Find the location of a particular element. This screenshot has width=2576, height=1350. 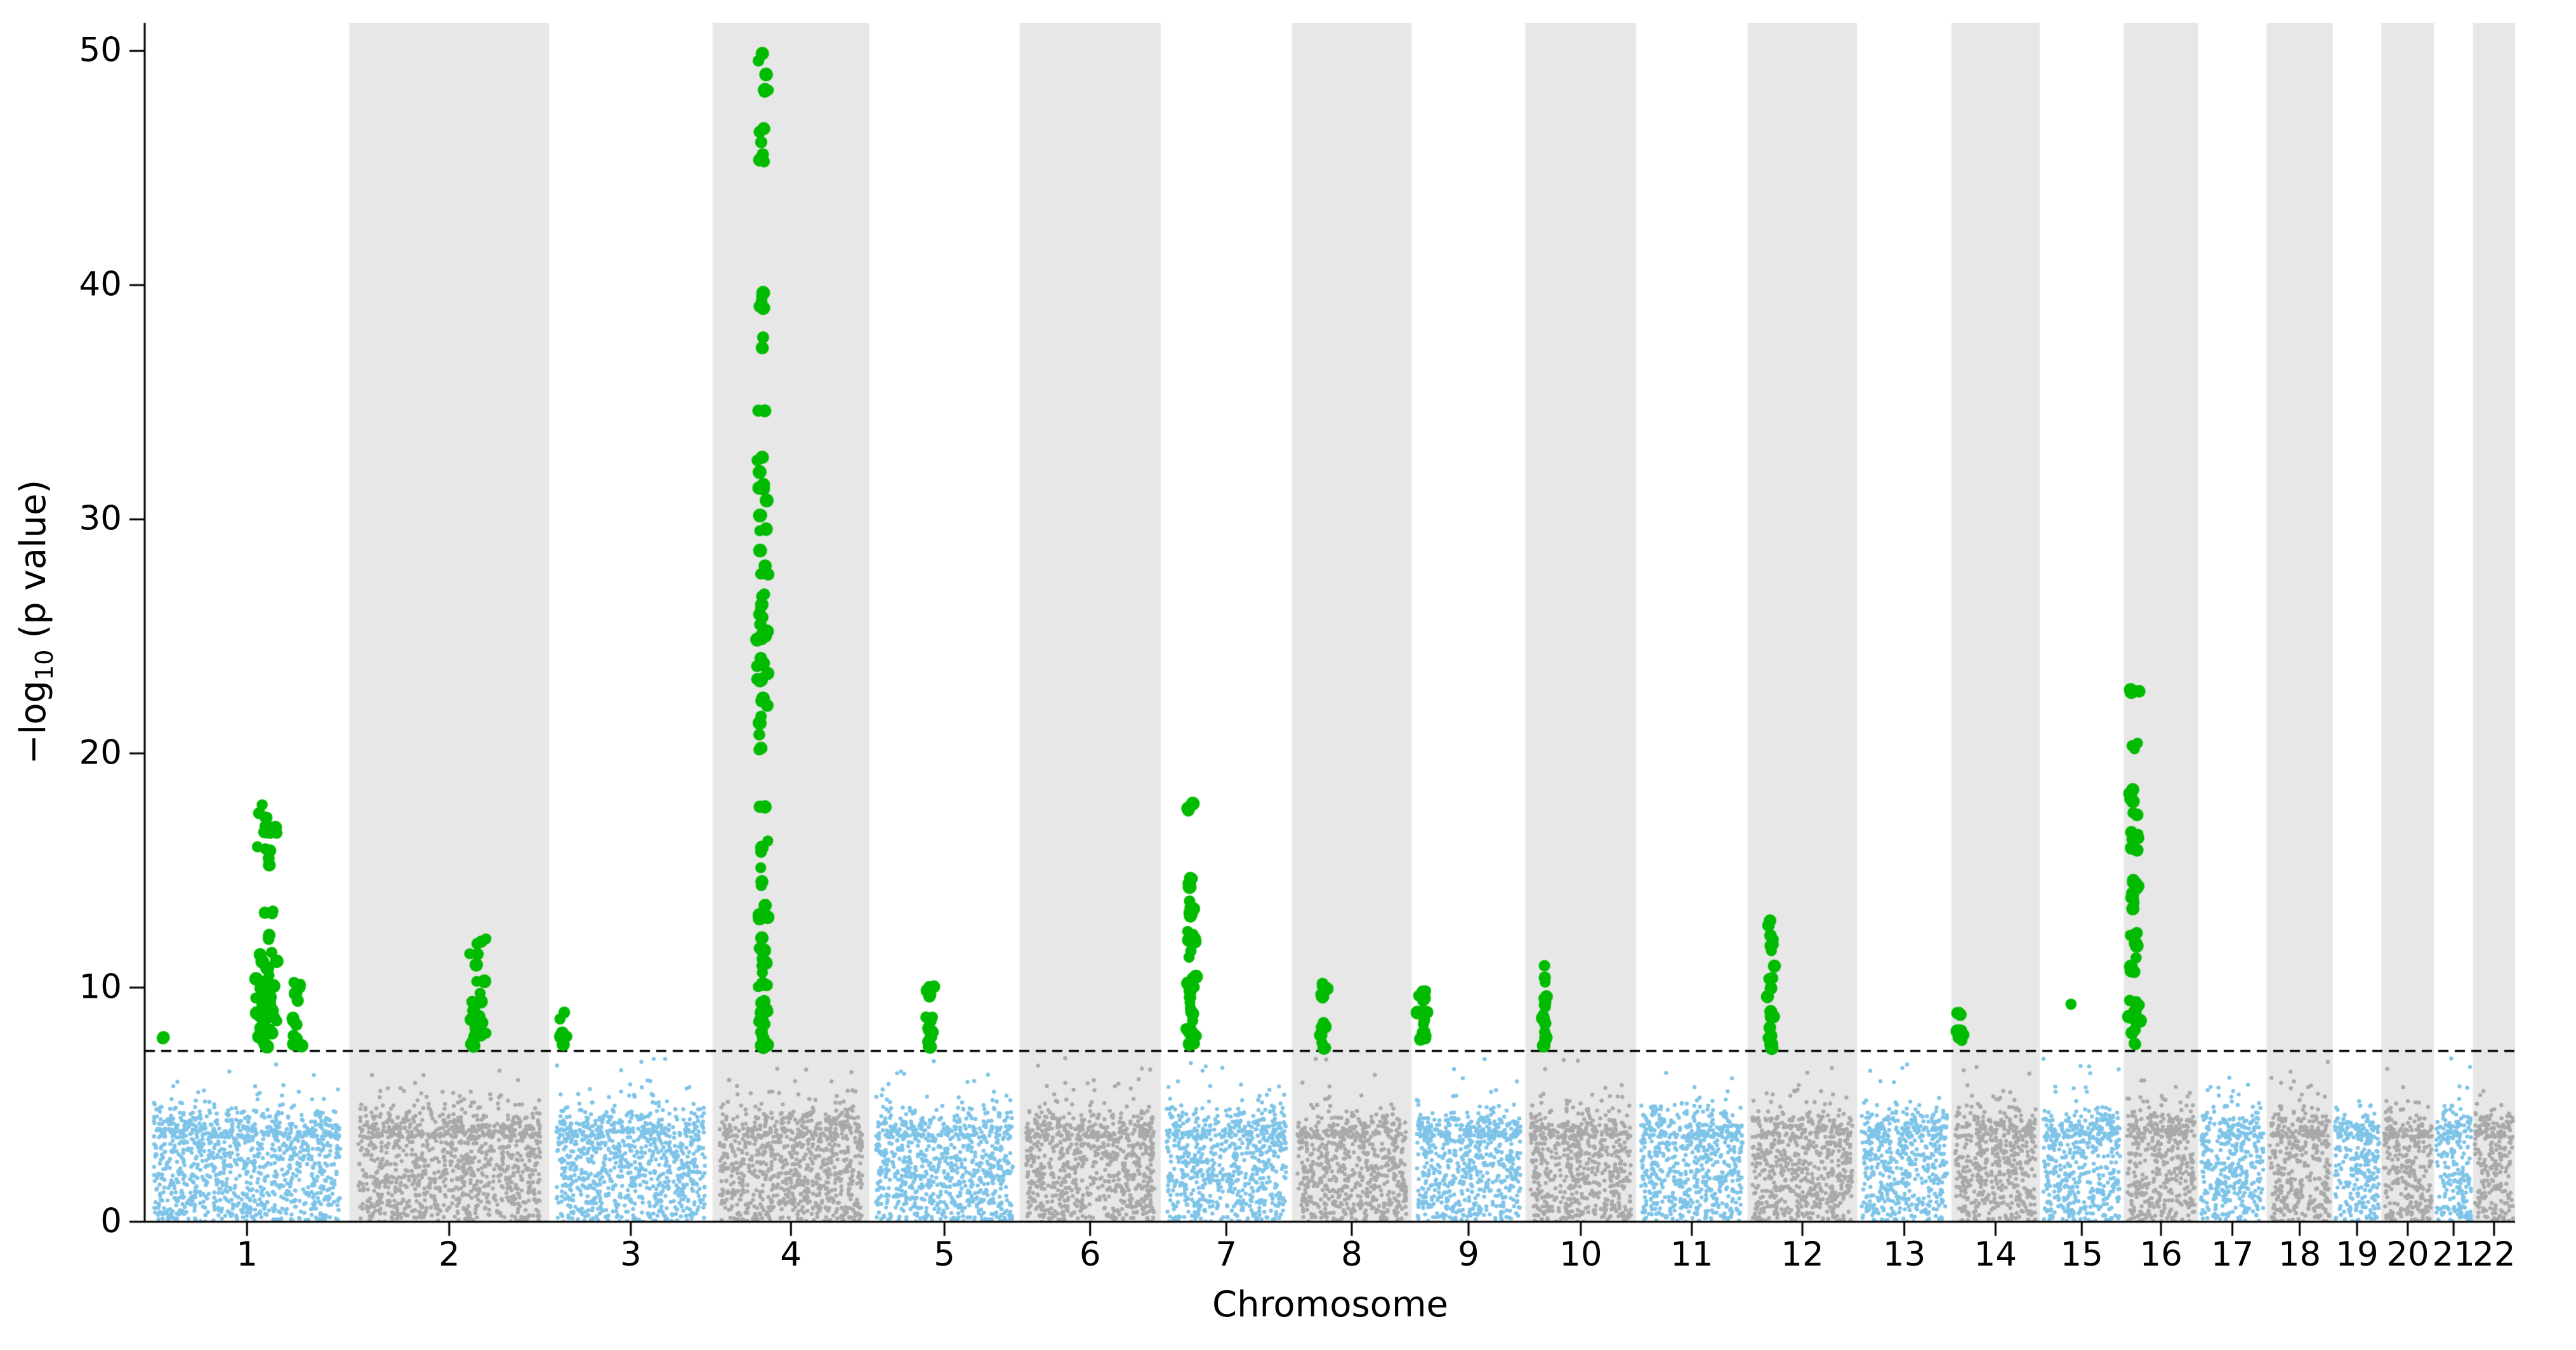

x-axis-tick-label: 2 is located at coordinates (449, 1254).